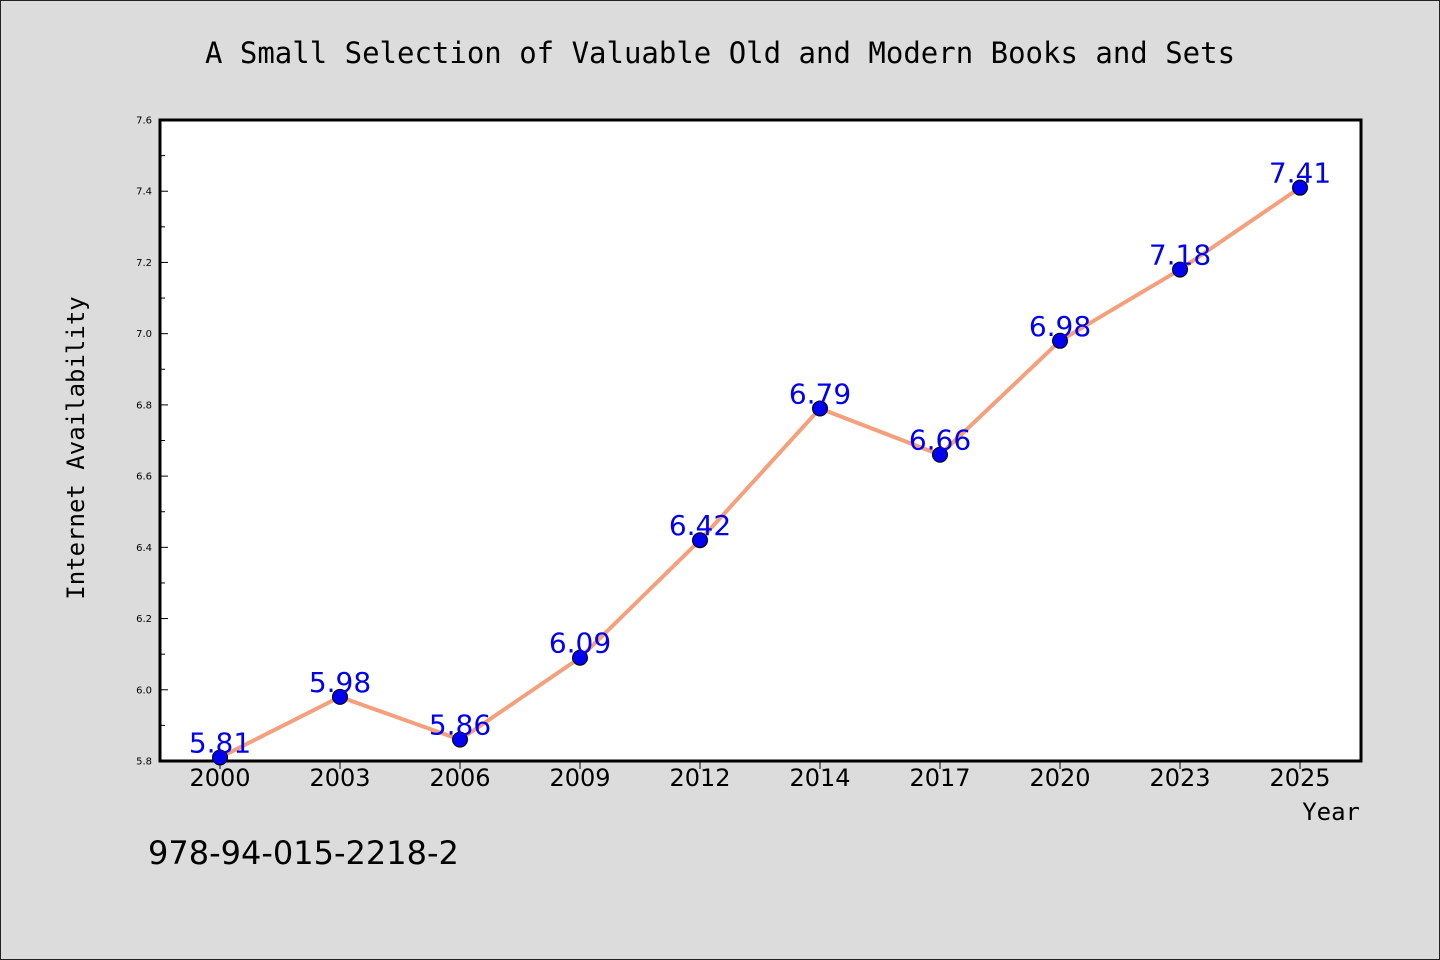 The width and height of the screenshot is (1440, 960). What do you see at coordinates (340, 682) in the screenshot?
I see `data-label: 5.98` at bounding box center [340, 682].